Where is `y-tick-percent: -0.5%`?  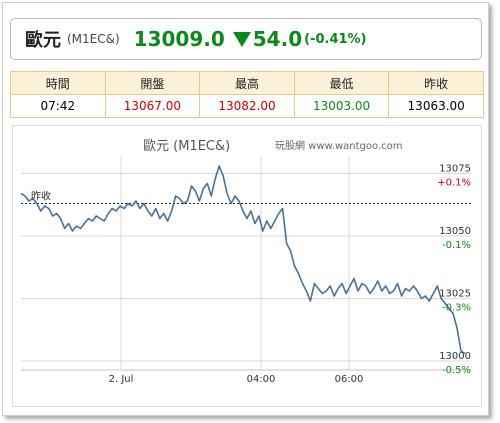 y-tick-percent: -0.5% is located at coordinates (456, 370).